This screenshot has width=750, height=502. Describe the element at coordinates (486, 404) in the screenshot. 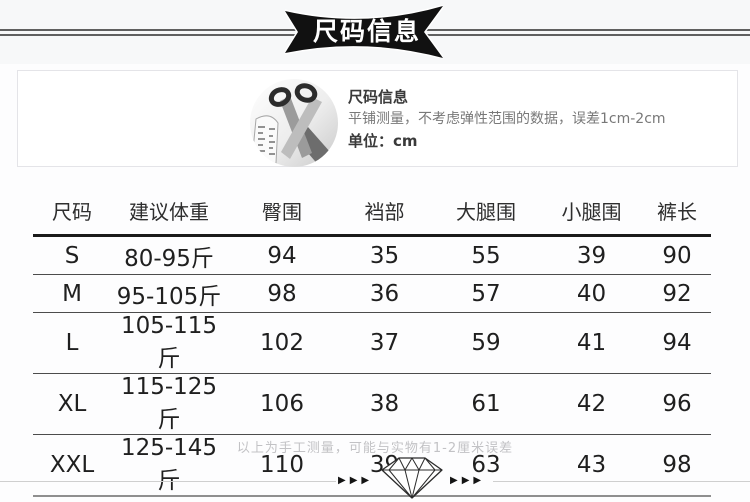

I see `table-cell: 61` at that location.